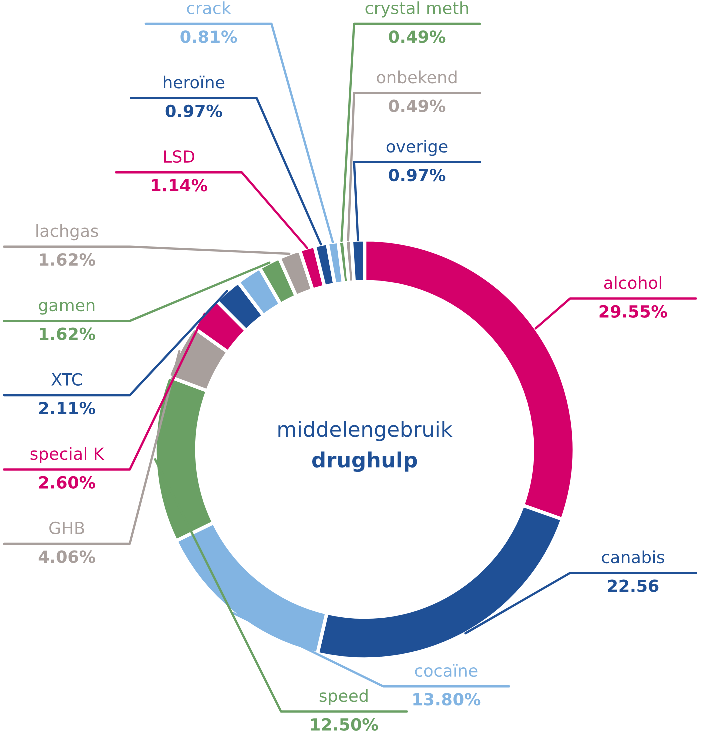 Image resolution: width=715 pixels, height=740 pixels. Describe the element at coordinates (633, 586) in the screenshot. I see `data-label: 22.56` at that location.